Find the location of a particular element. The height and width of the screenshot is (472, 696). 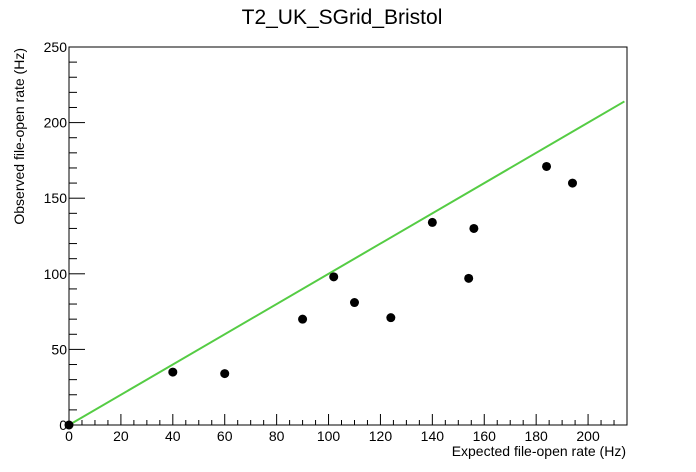

y-tick-label: 0 is located at coordinates (63, 425).